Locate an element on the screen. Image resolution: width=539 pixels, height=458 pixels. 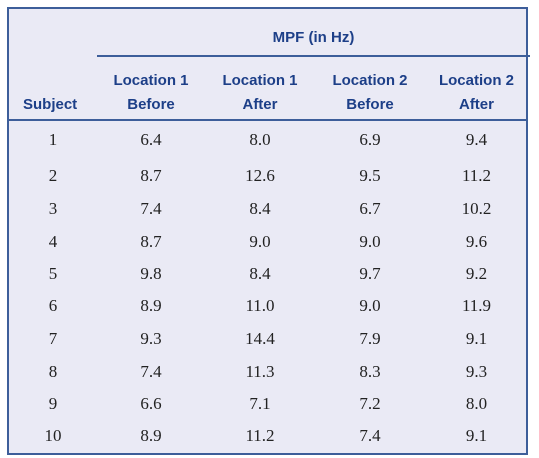
value-cell: 6.4 is located at coordinates (151, 139).